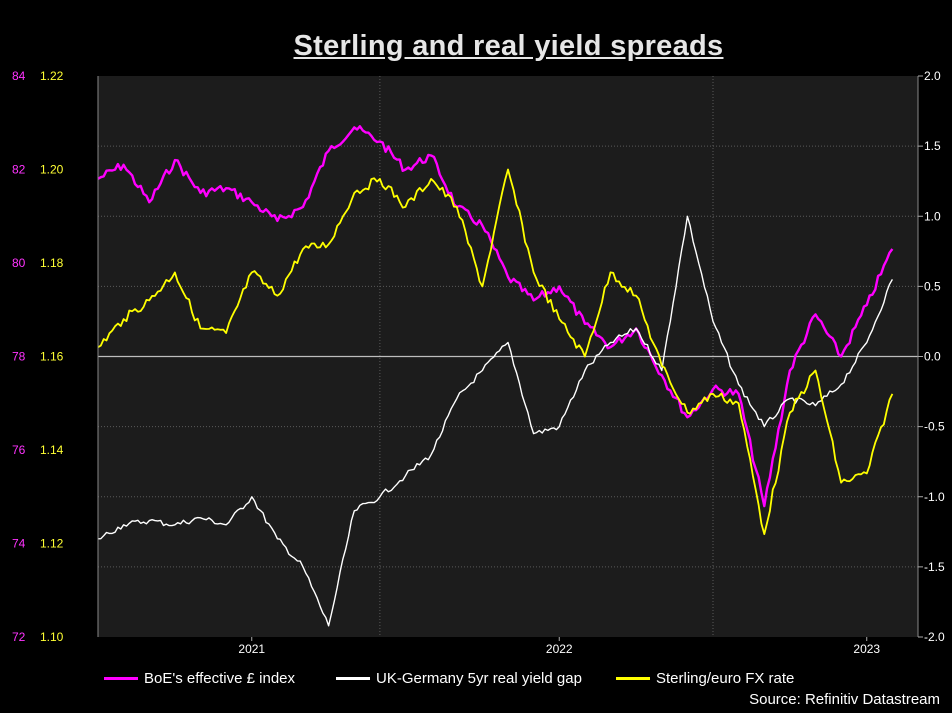 This screenshot has height=713, width=952. Describe the element at coordinates (932, 76) in the screenshot. I see `right-tick-label: 2.0` at that location.